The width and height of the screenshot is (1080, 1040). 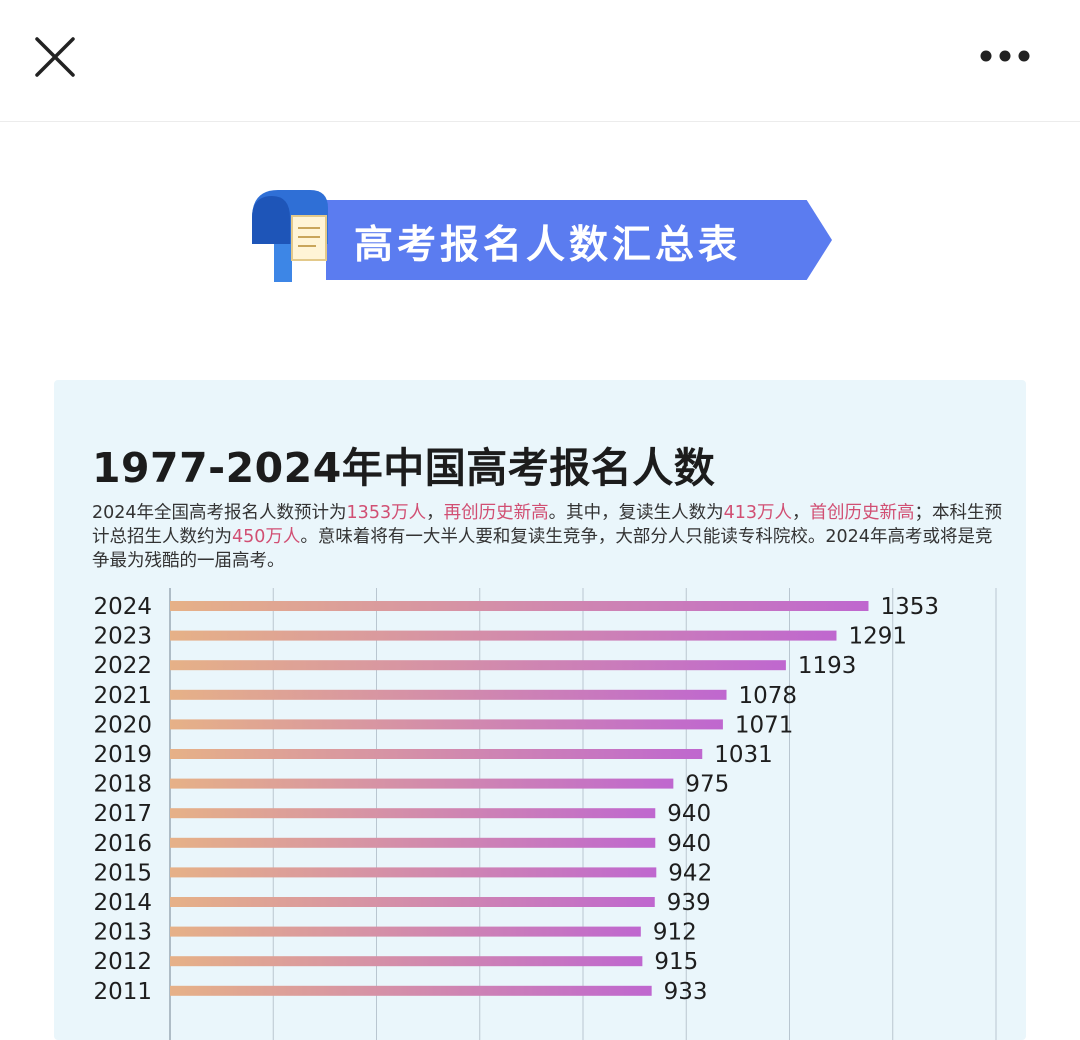 What do you see at coordinates (122, 962) in the screenshot?
I see `year-label: 2012` at bounding box center [122, 962].